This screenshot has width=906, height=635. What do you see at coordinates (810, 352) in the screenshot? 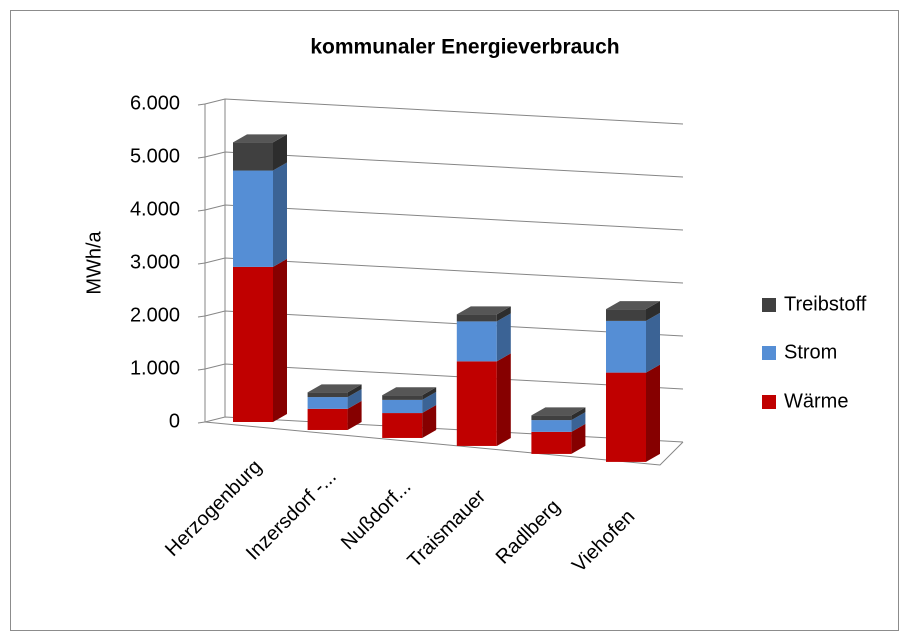
I see `legend-label: Strom` at bounding box center [810, 352].